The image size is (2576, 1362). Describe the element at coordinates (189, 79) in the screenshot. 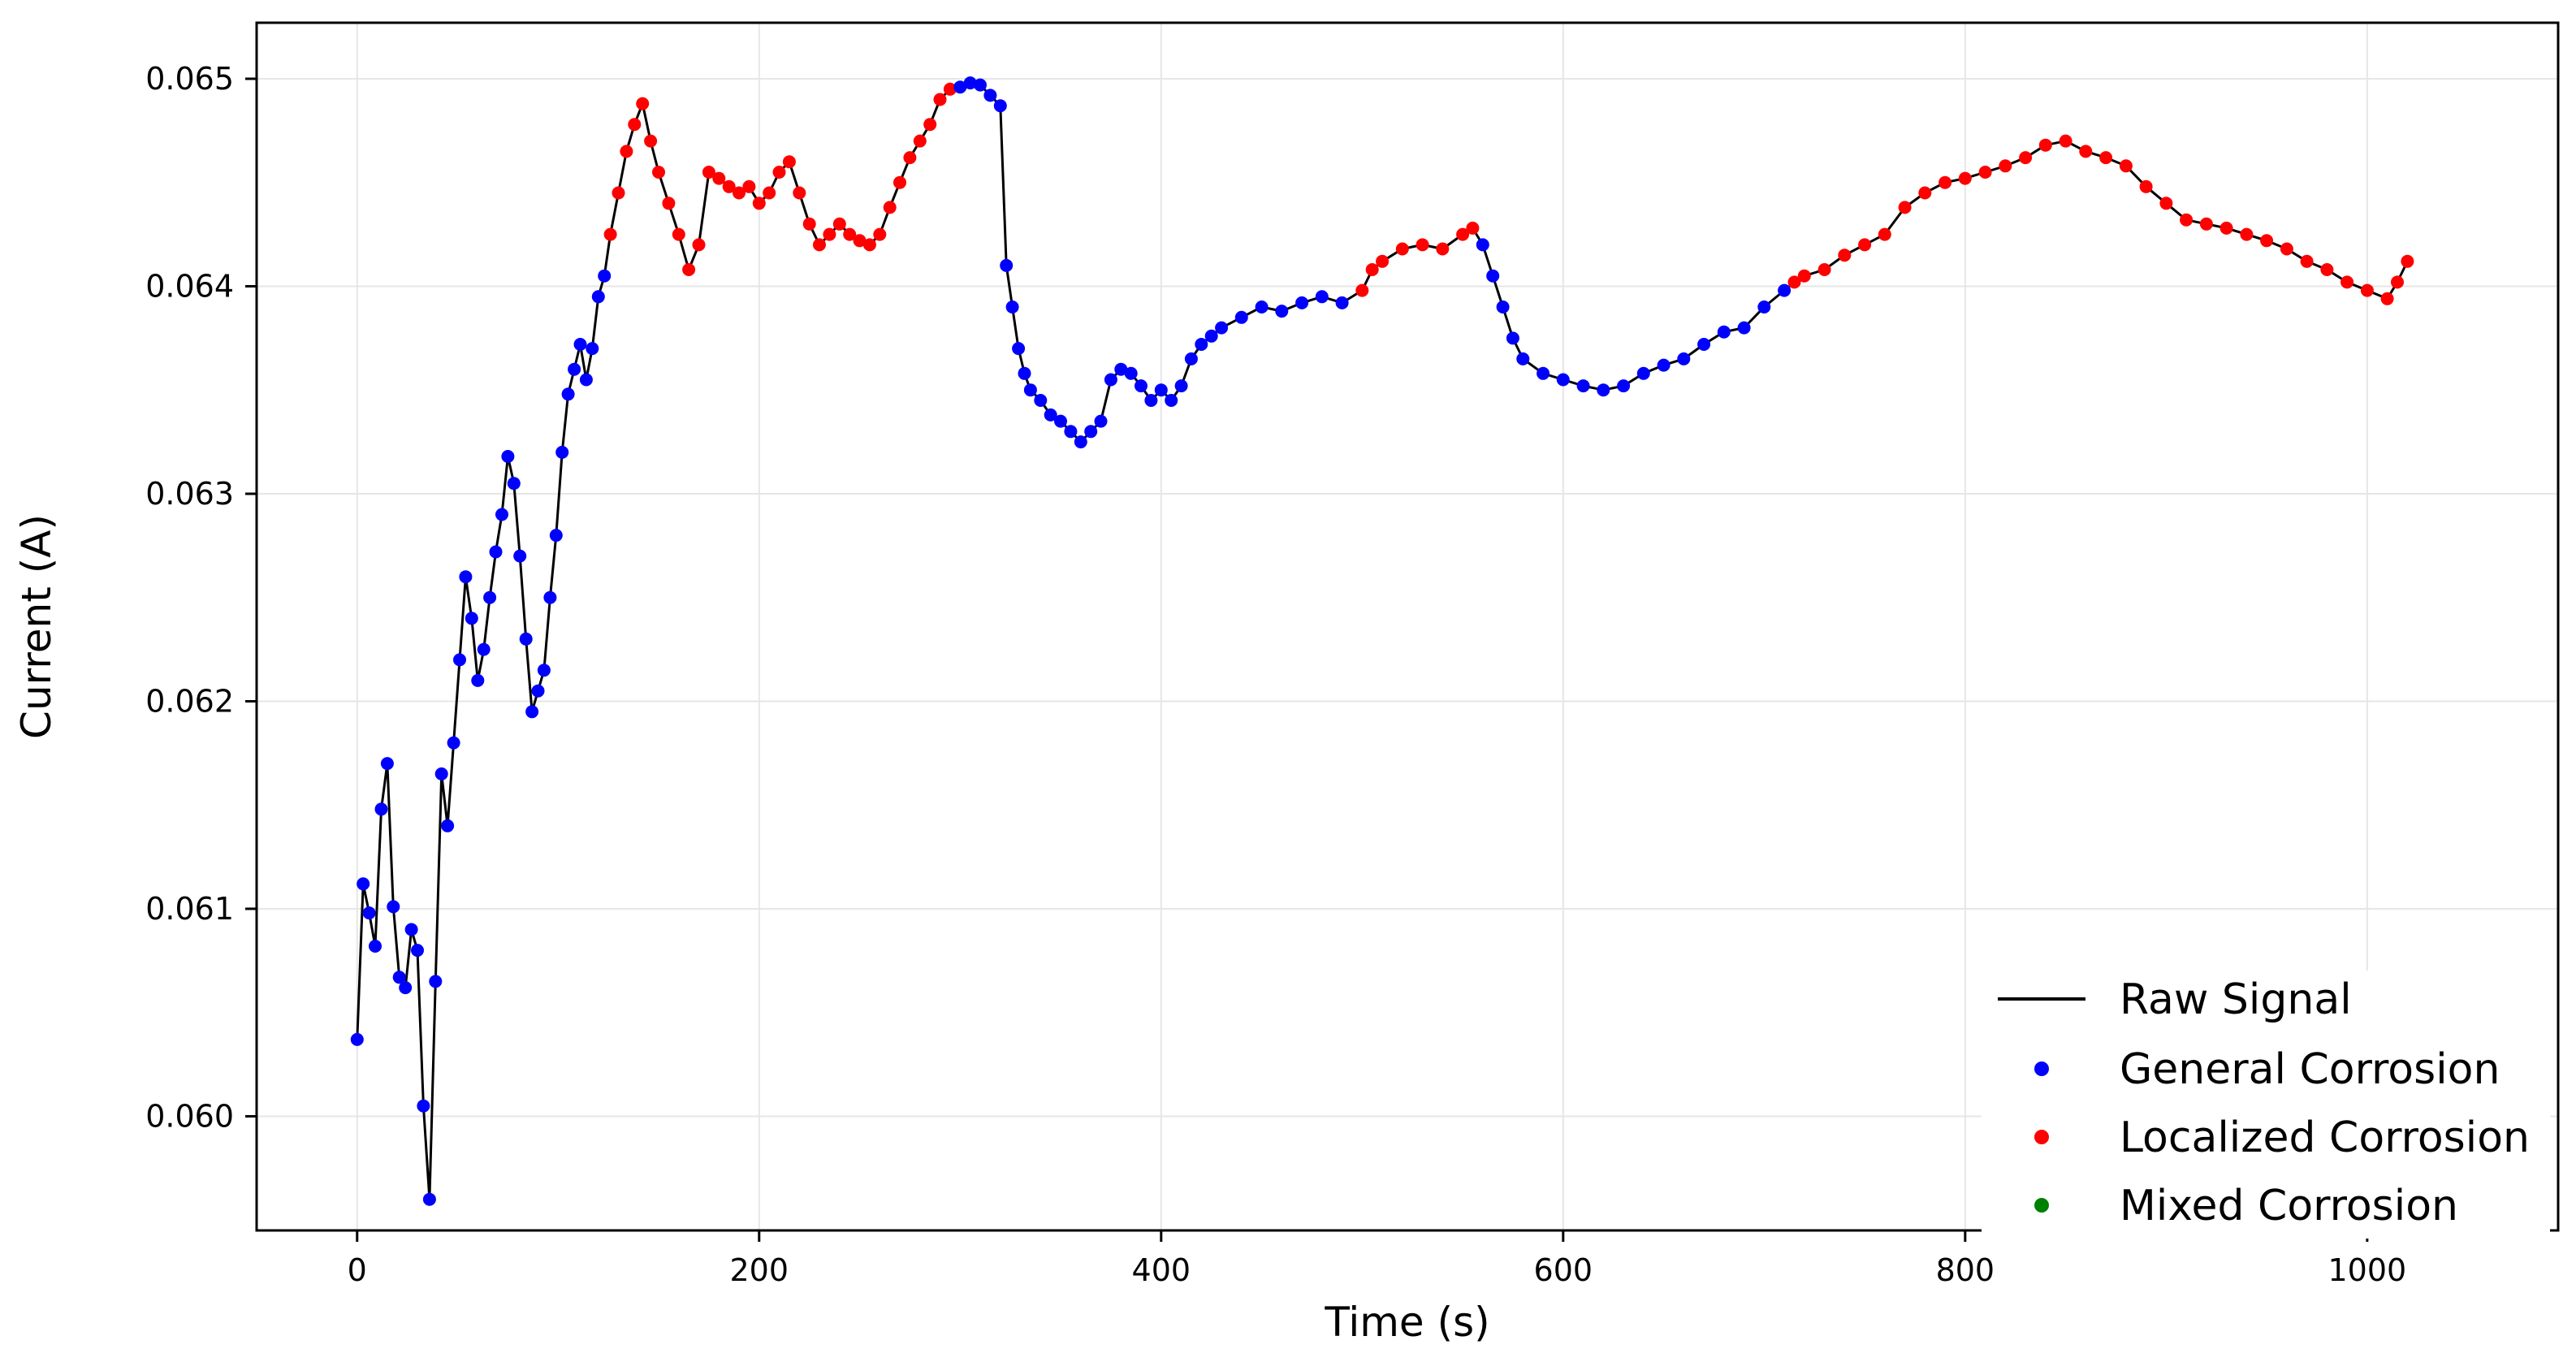

I see `y-tick-label: 0.065` at that location.